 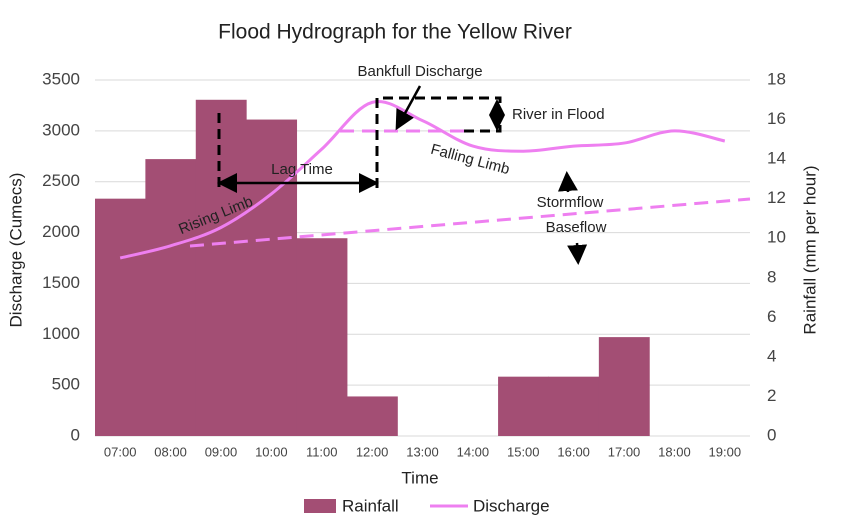 What do you see at coordinates (771, 276) in the screenshot?
I see `y2-tick-label: 8` at bounding box center [771, 276].